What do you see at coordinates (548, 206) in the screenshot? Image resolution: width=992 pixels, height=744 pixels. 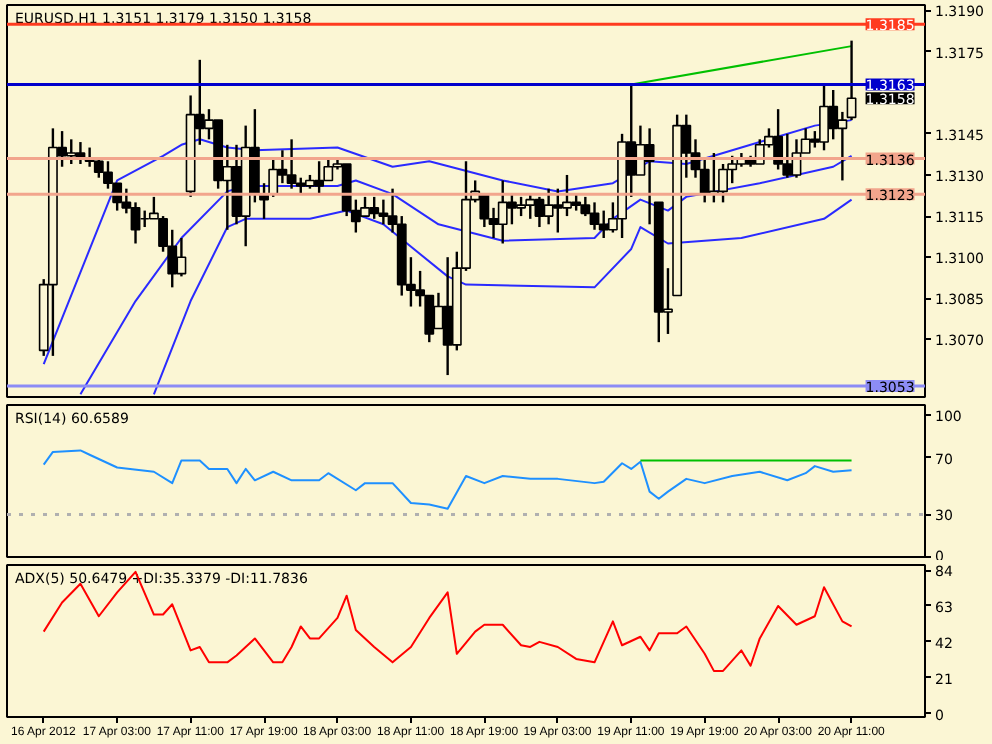 I see `candlestick` at bounding box center [548, 206].